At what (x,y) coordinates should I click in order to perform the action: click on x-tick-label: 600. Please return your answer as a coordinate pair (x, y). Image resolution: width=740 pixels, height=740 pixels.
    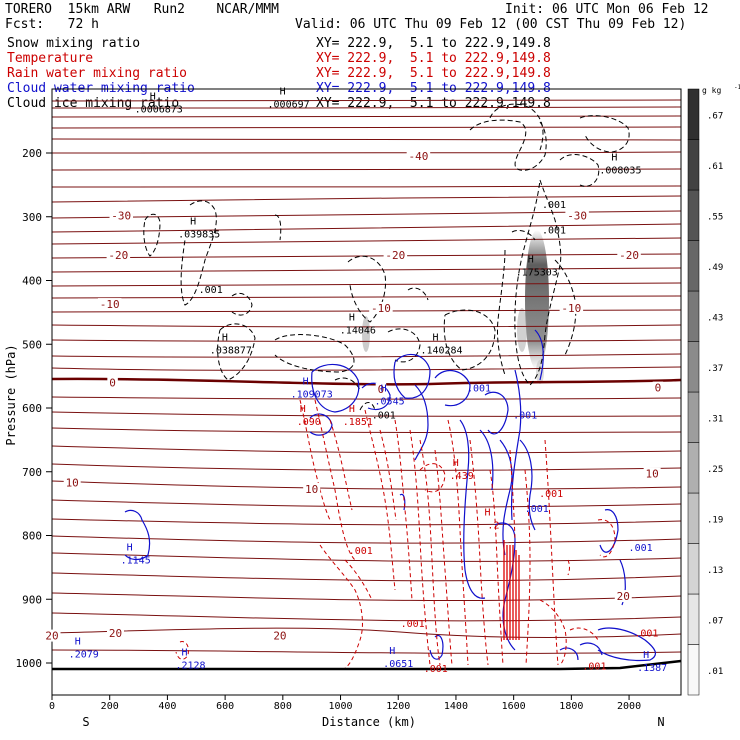
    Looking at the image, I should click on (225, 706).